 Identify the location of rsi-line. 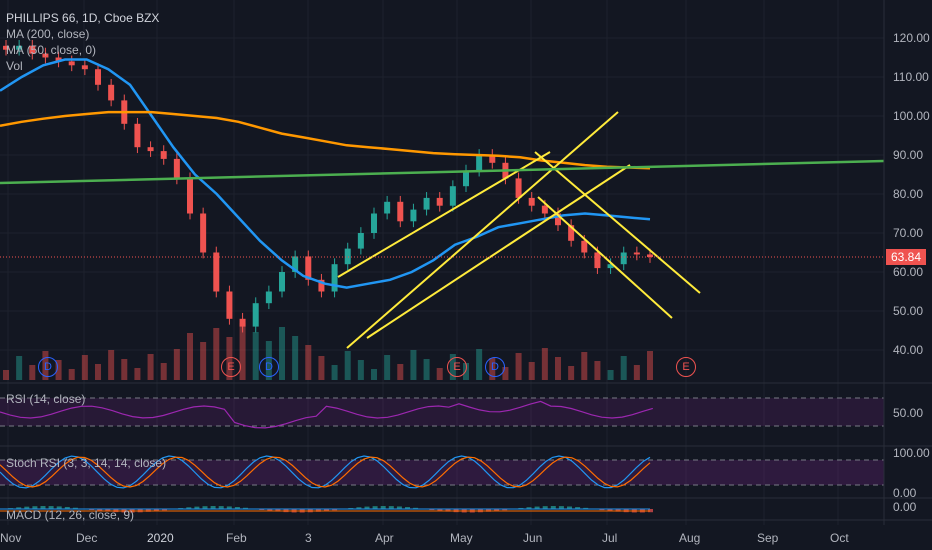
(326, 414).